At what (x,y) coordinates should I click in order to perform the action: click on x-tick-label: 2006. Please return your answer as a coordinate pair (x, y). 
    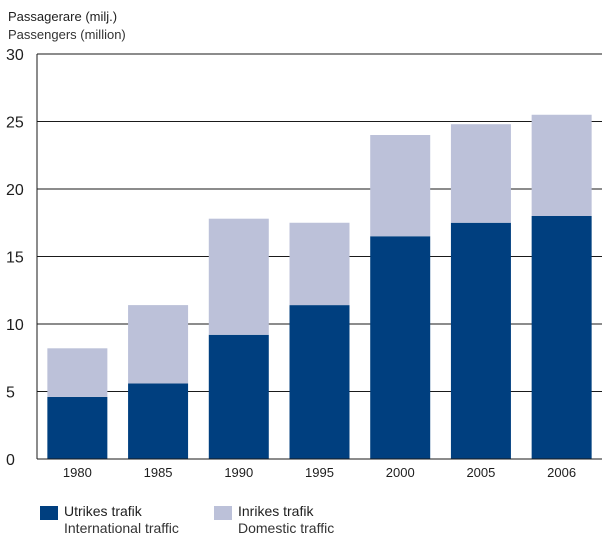
    Looking at the image, I should click on (561, 472).